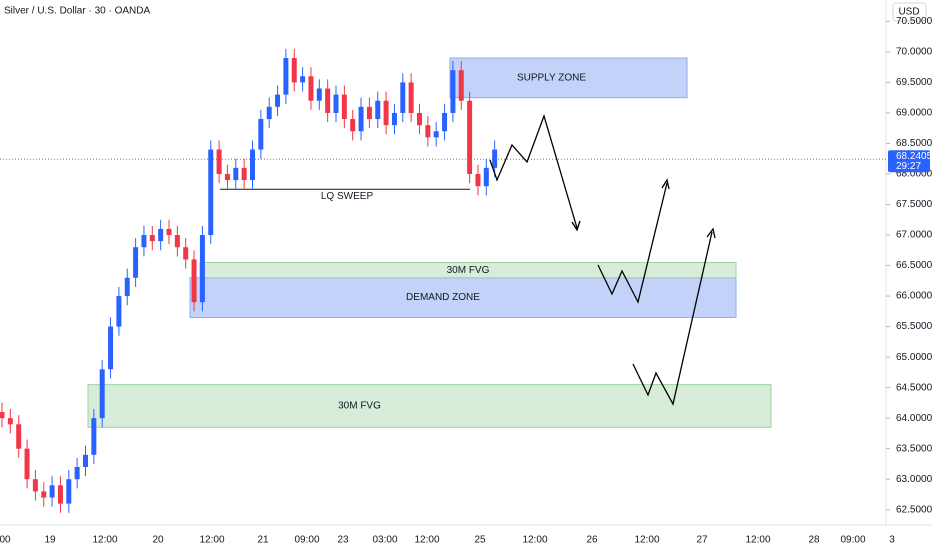 This screenshot has width=932, height=550. I want to click on x-tick-label: 20, so click(158, 540).